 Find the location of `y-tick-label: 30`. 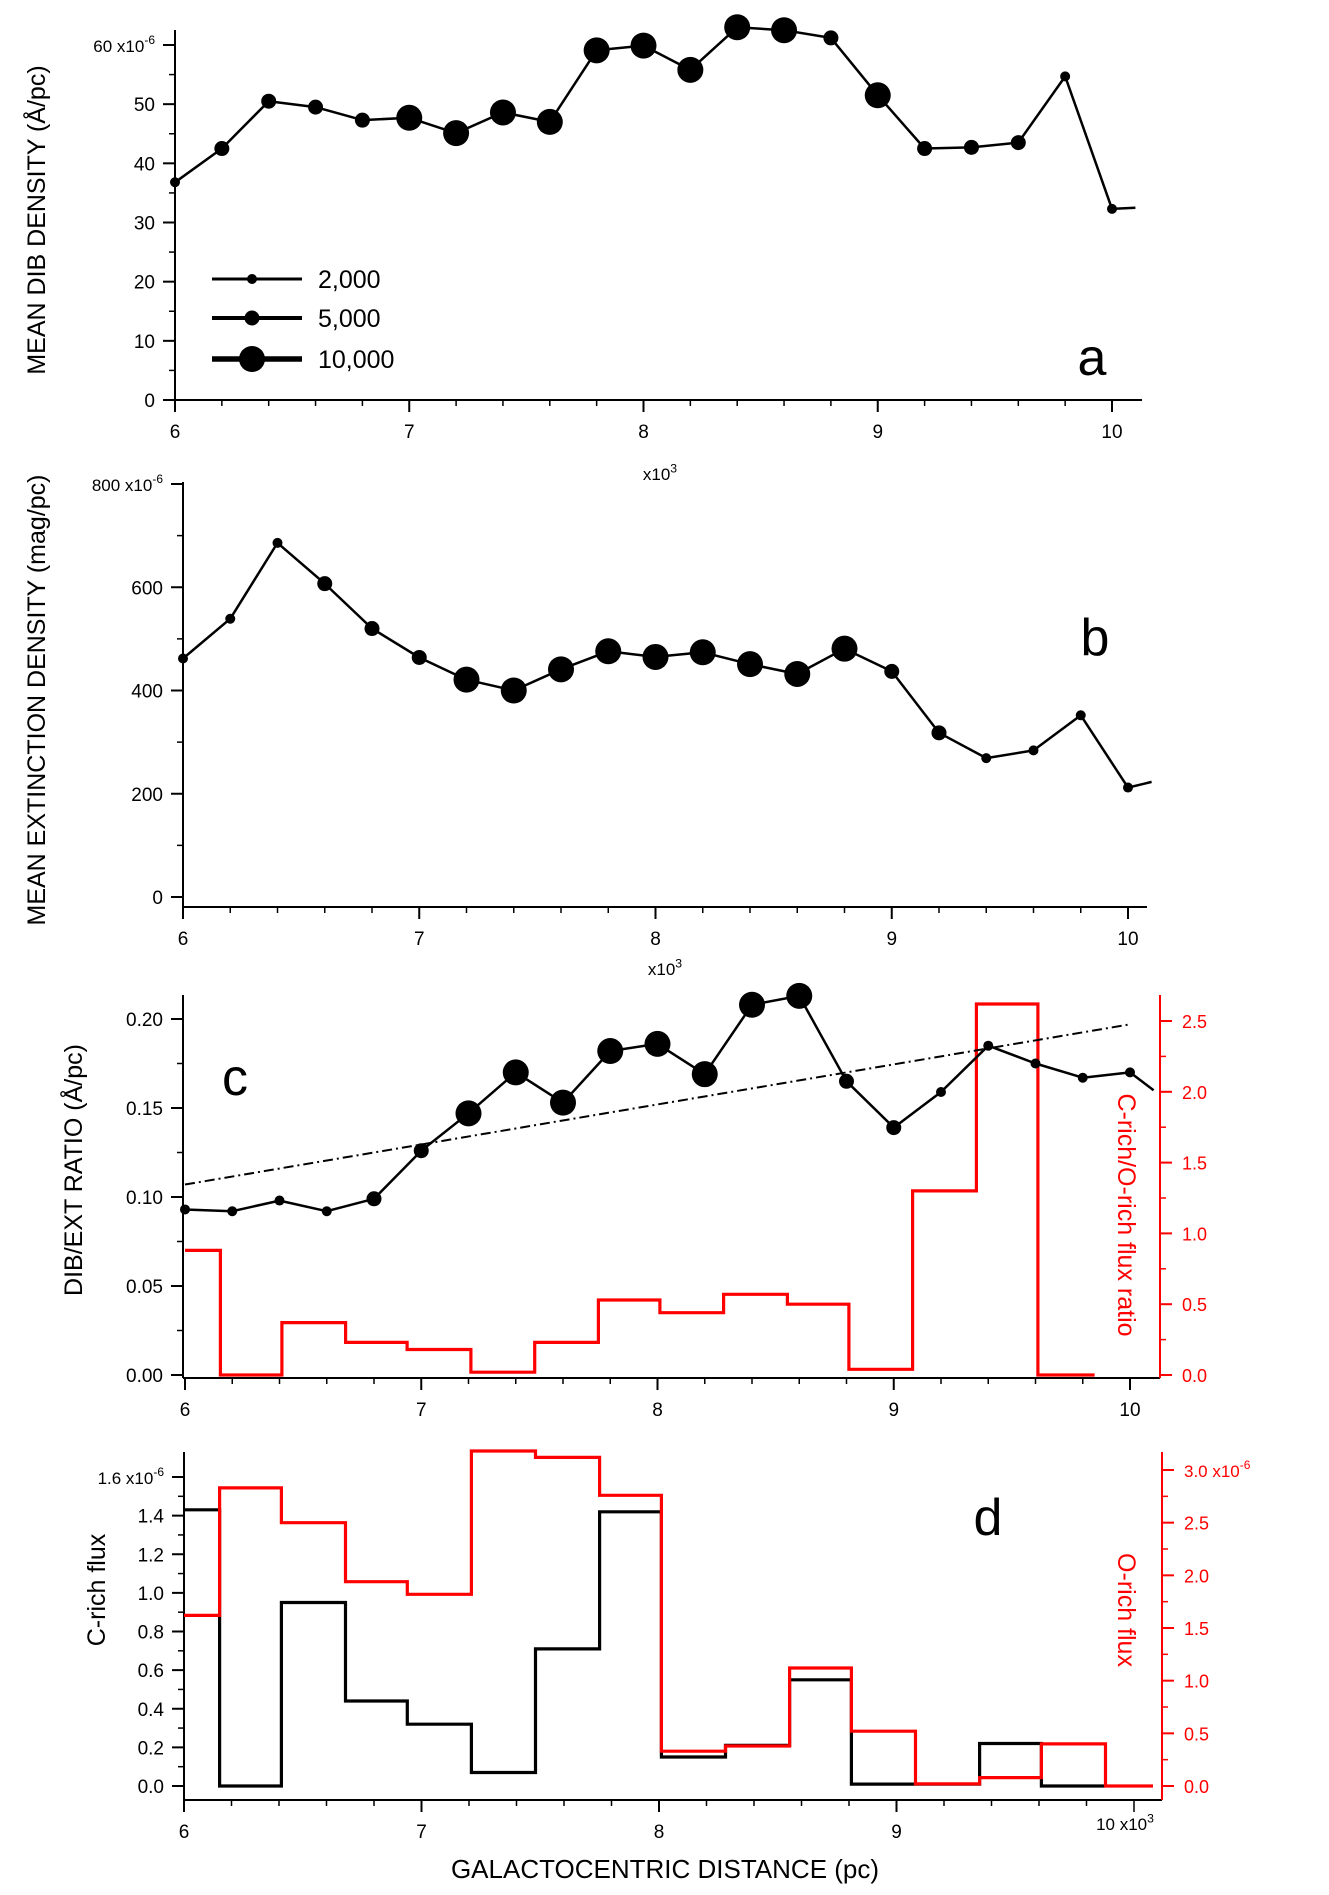

y-tick-label: 30 is located at coordinates (144, 224).